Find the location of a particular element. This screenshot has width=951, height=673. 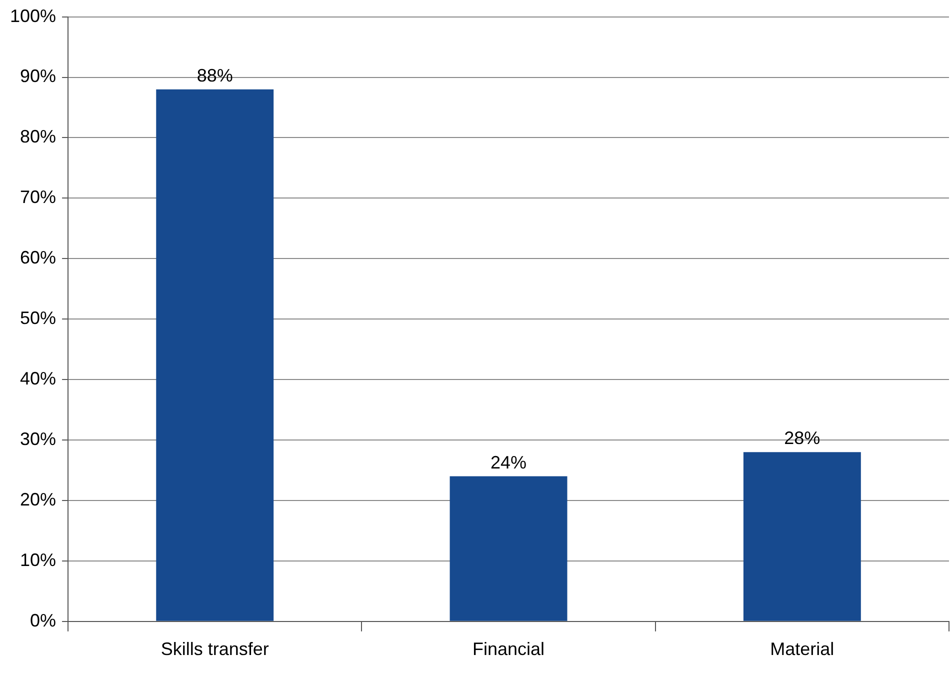

y-tick-label: 70% is located at coordinates (38, 197).